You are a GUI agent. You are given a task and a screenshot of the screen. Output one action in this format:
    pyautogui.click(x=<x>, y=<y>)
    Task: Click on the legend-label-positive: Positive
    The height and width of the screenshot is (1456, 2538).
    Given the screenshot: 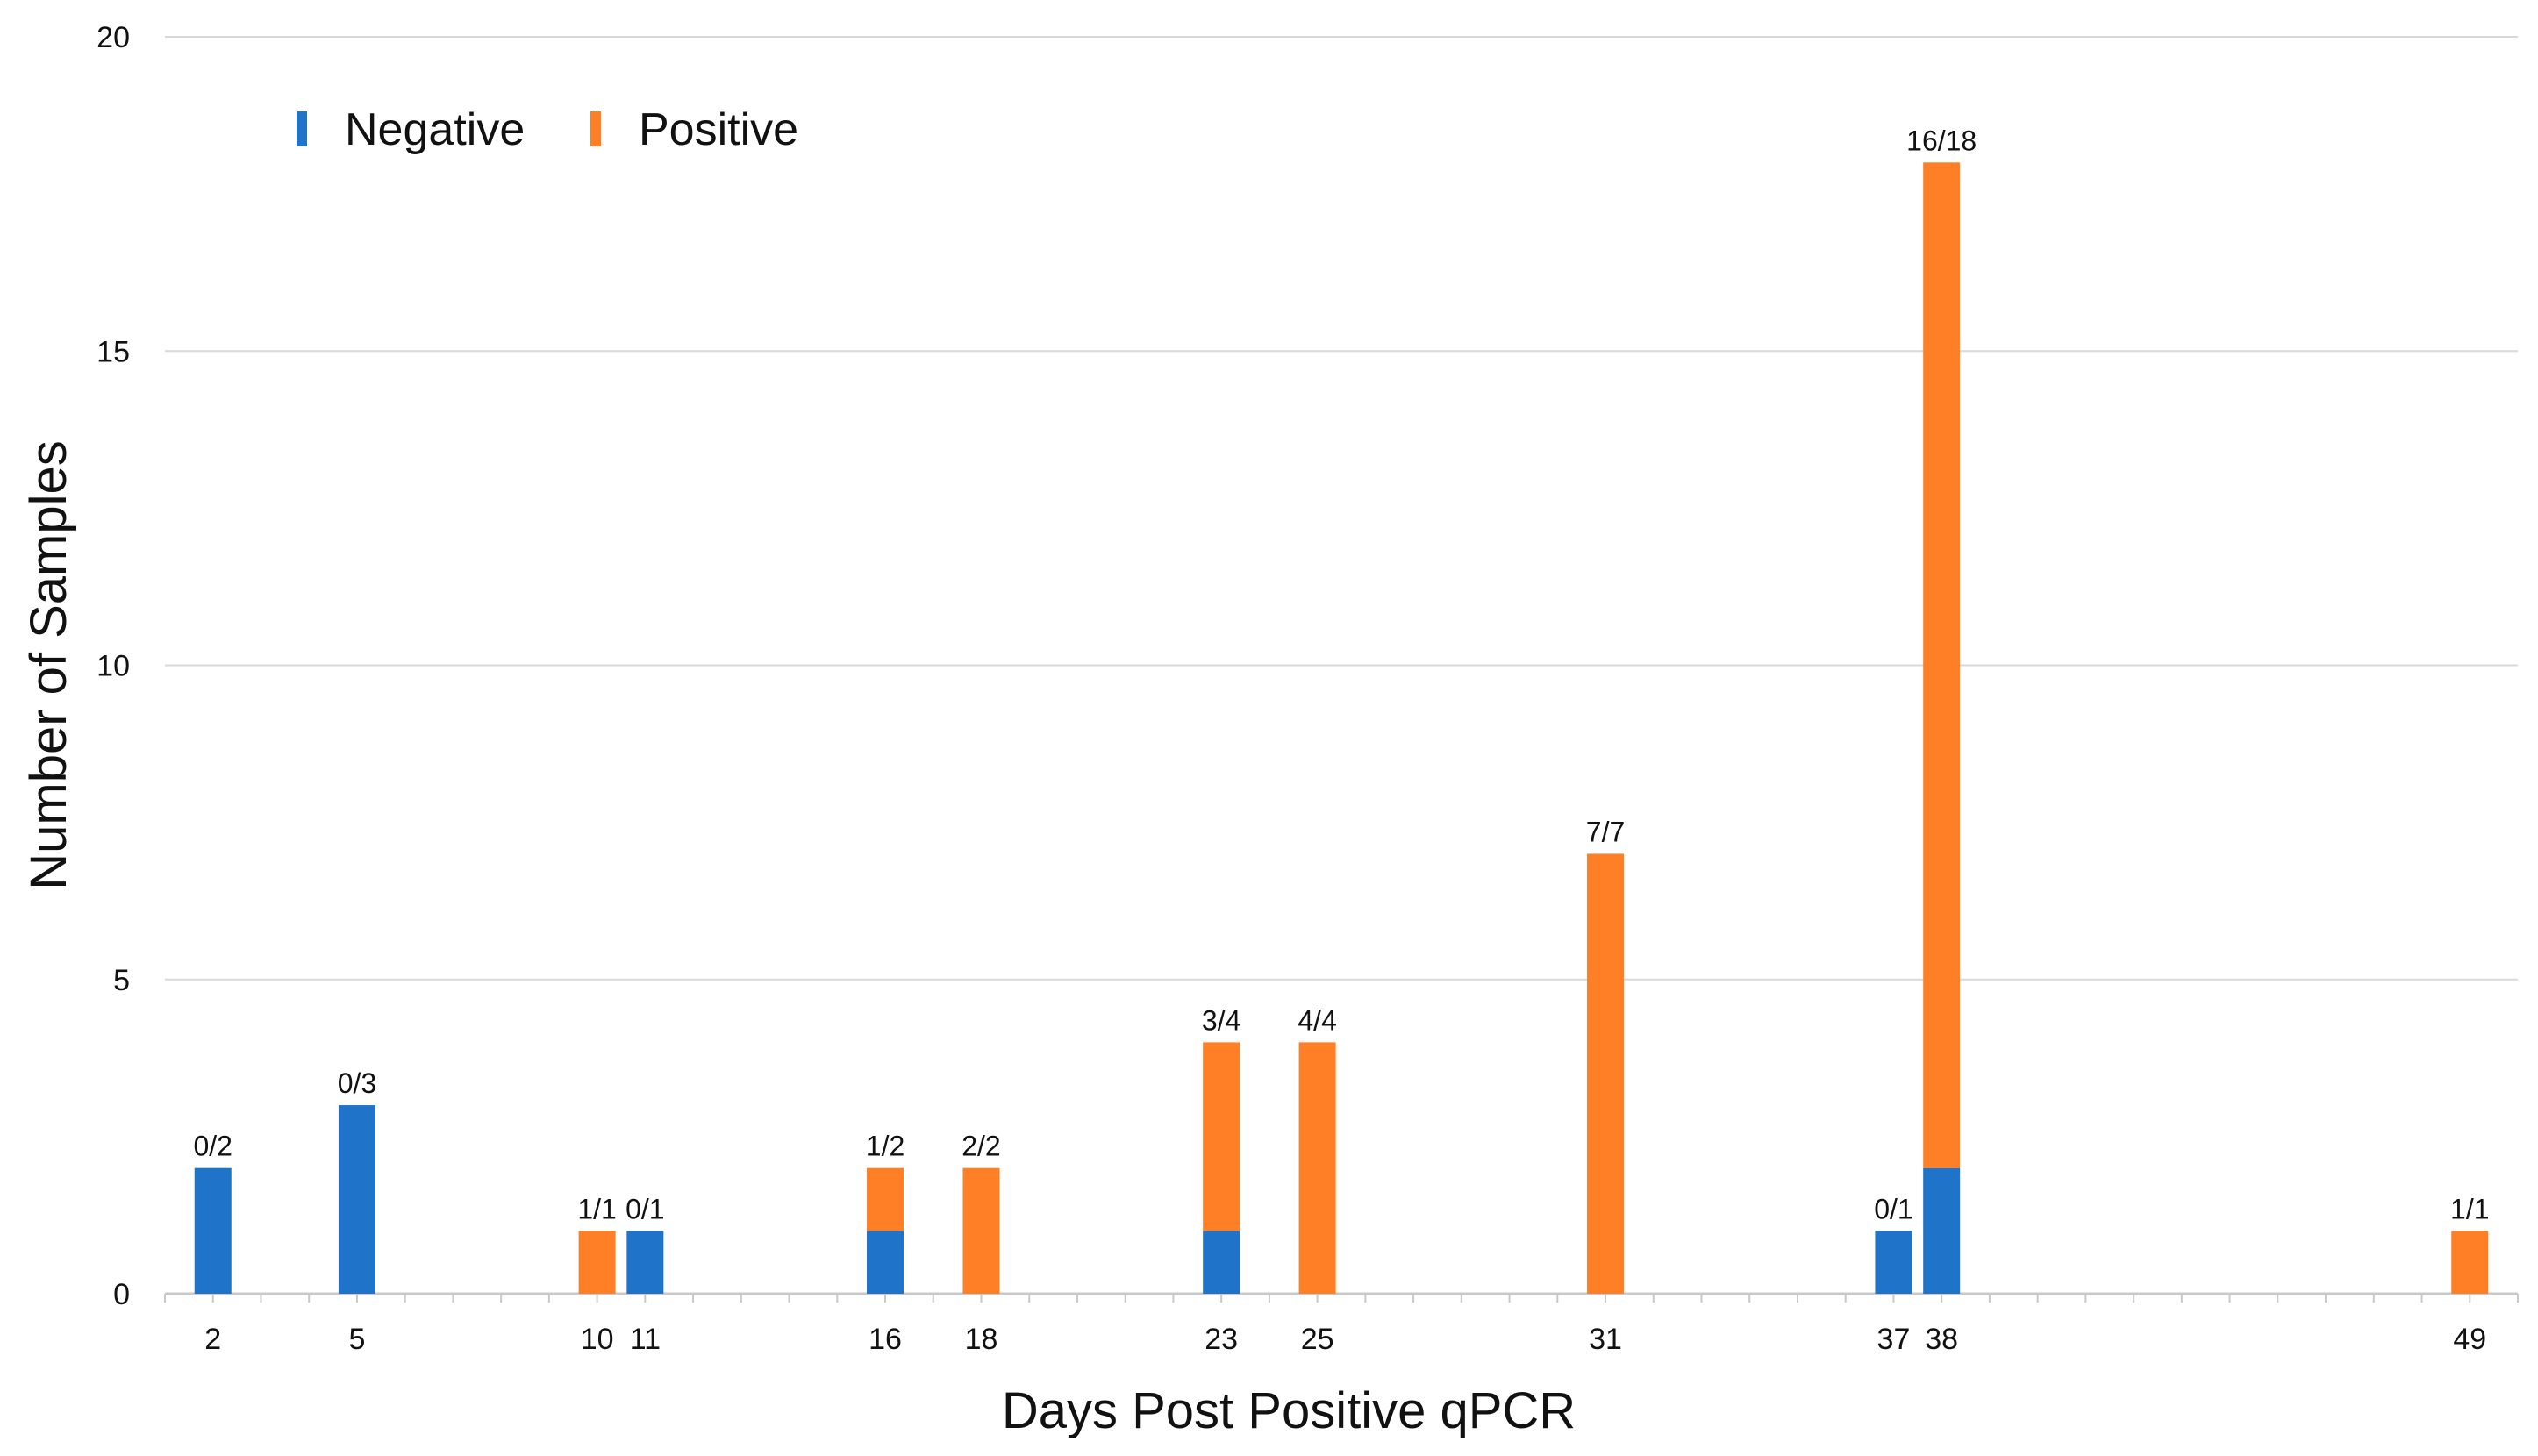 What is the action you would take?
    pyautogui.click(x=718, y=129)
    